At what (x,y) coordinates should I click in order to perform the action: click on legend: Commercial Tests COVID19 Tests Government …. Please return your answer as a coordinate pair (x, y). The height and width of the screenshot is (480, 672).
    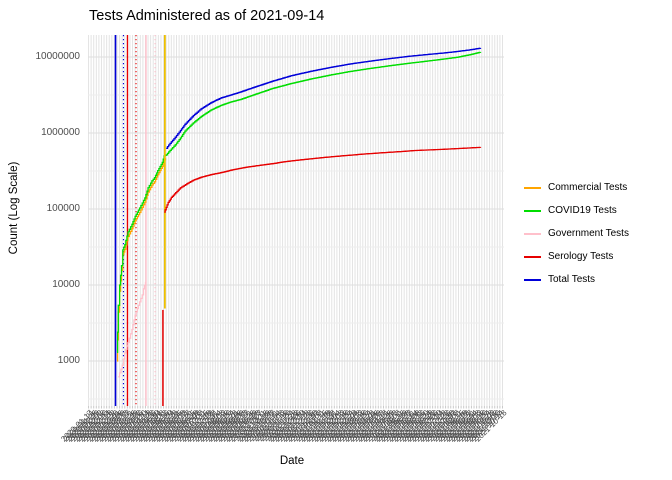
    Looking at the image, I should click on (576, 233).